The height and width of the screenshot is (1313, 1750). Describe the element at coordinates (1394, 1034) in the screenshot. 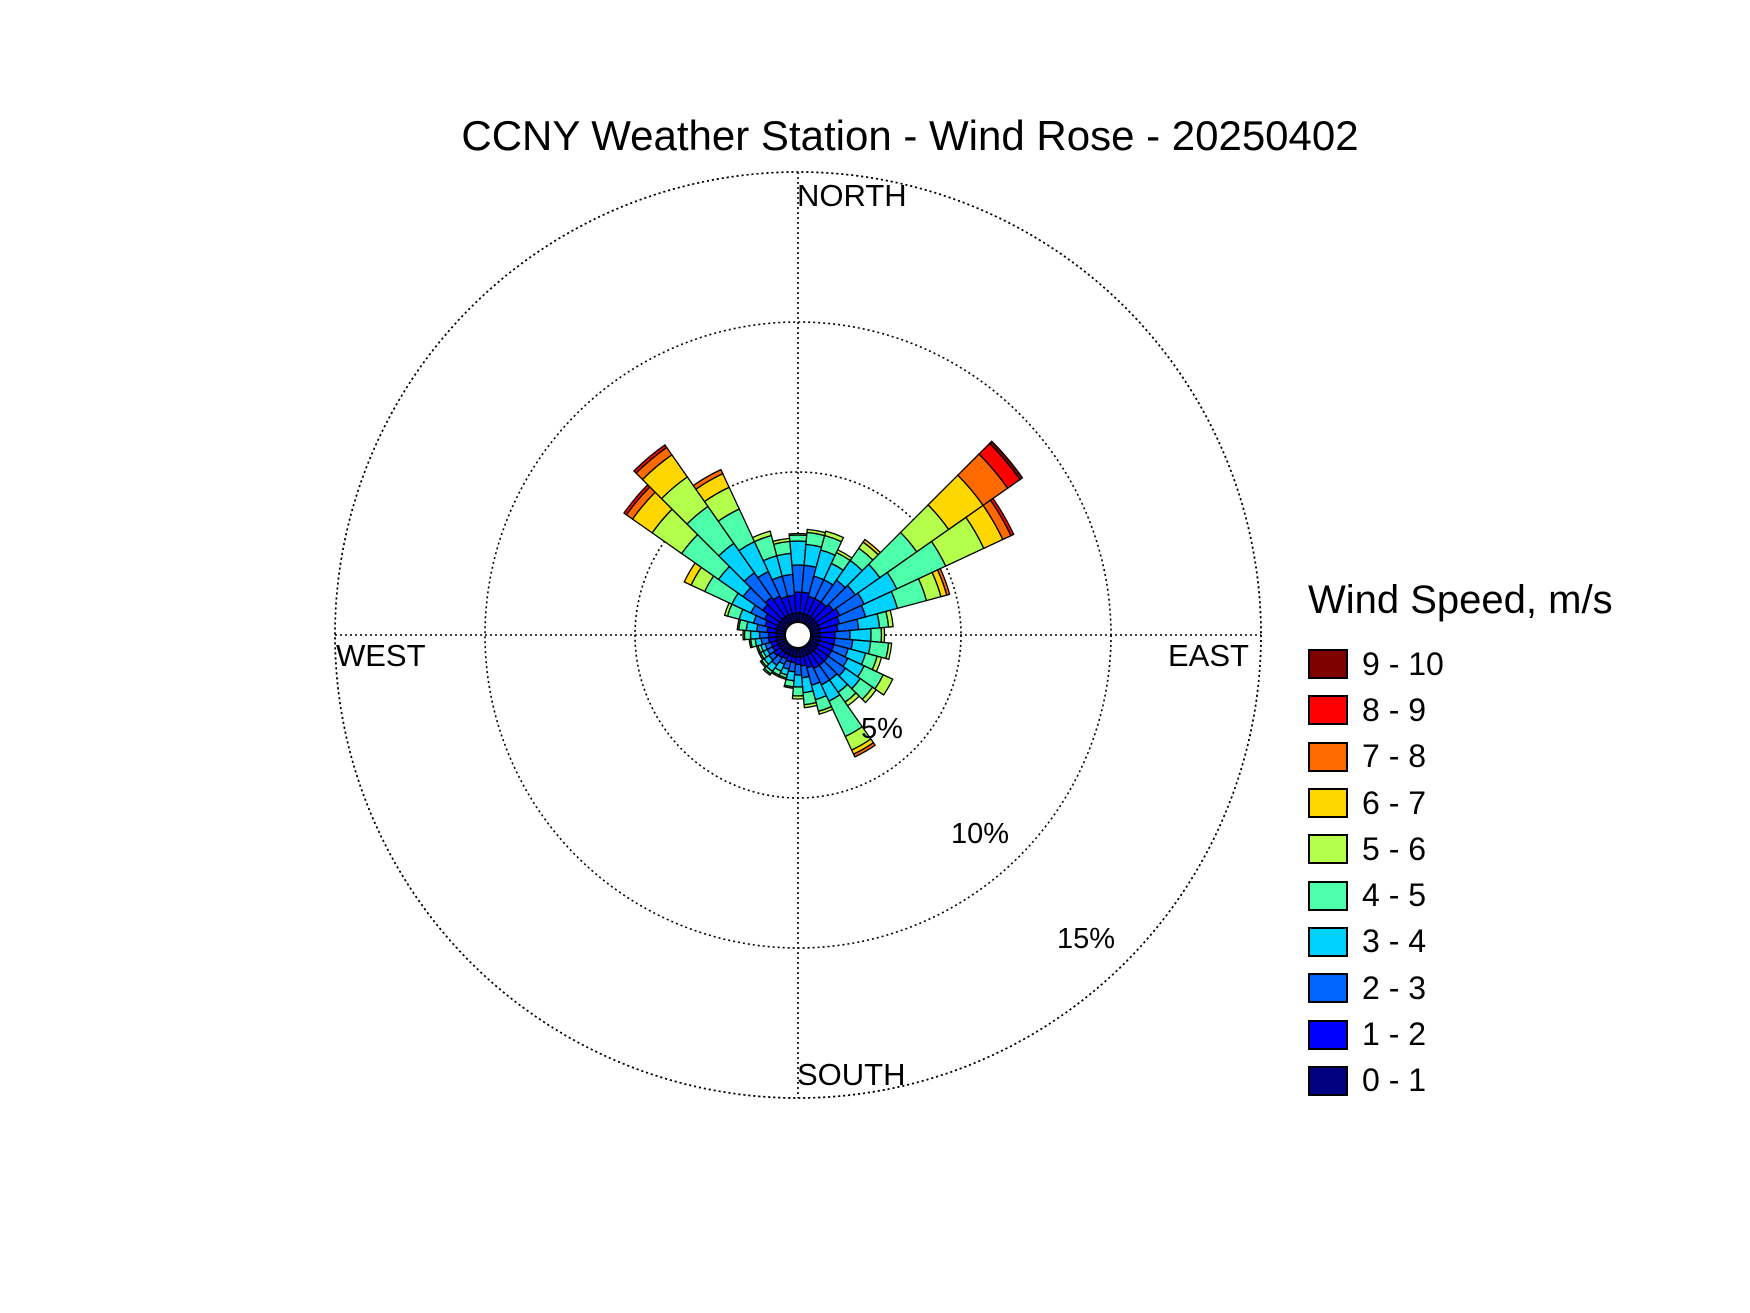

I see `legend-label: 1 - 2` at that location.